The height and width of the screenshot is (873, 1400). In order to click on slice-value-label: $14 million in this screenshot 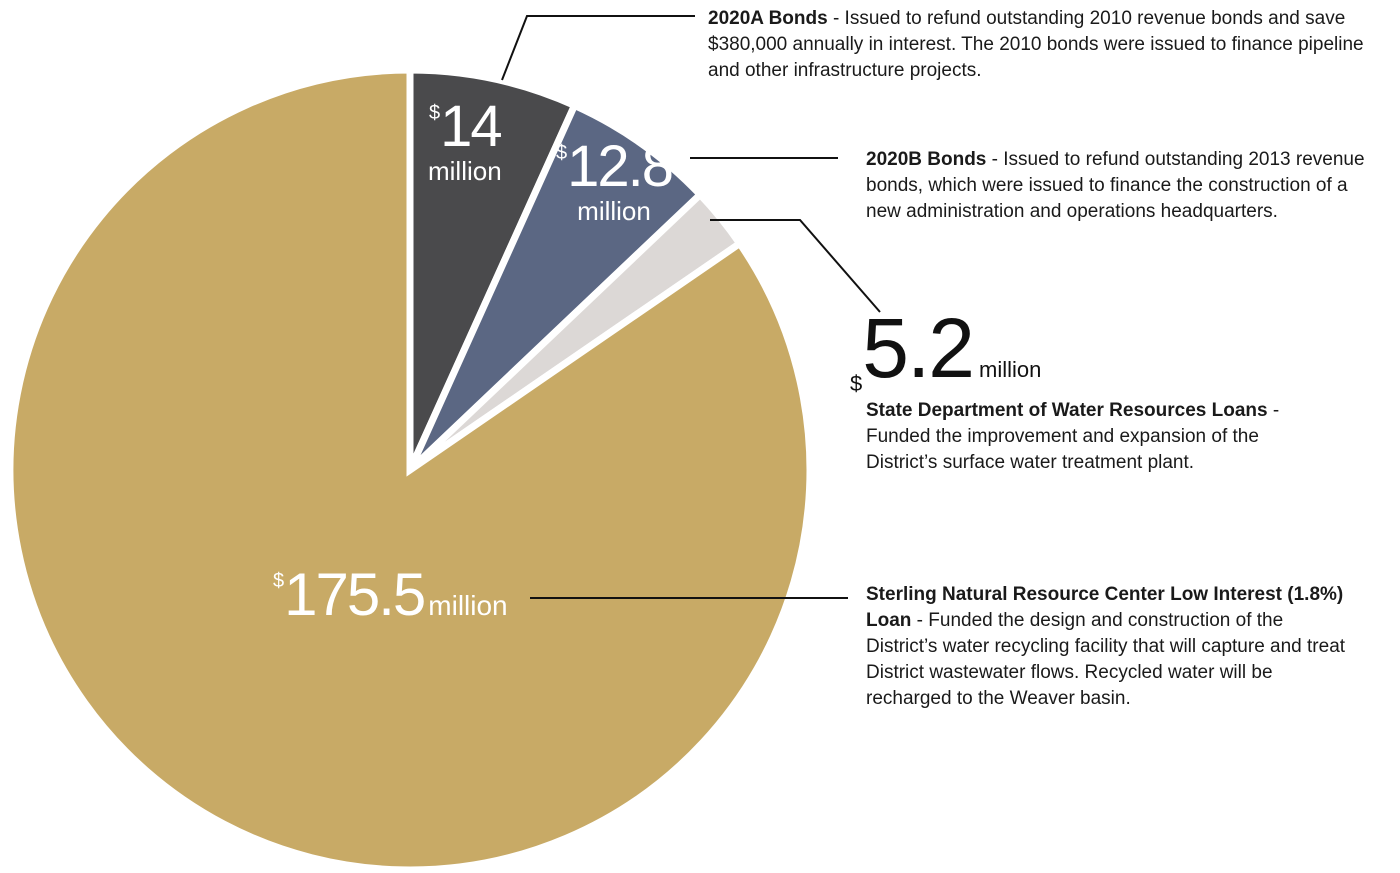, I will do `click(465, 142)`.